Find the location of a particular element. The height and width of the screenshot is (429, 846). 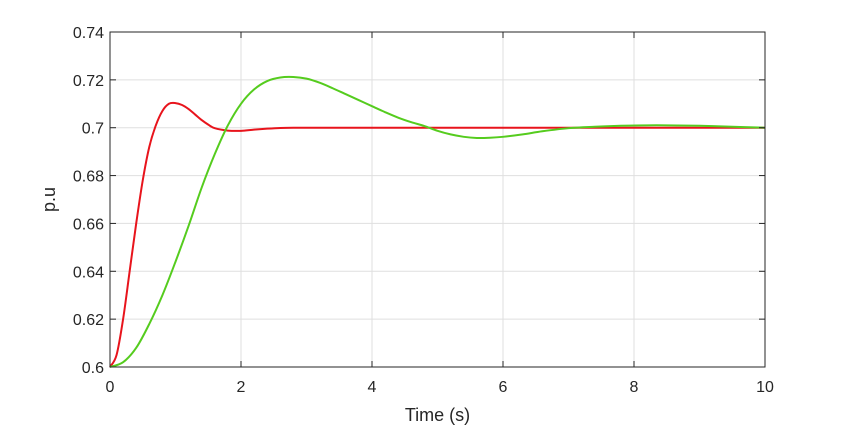

x-tick-label: 0 is located at coordinates (110, 387).